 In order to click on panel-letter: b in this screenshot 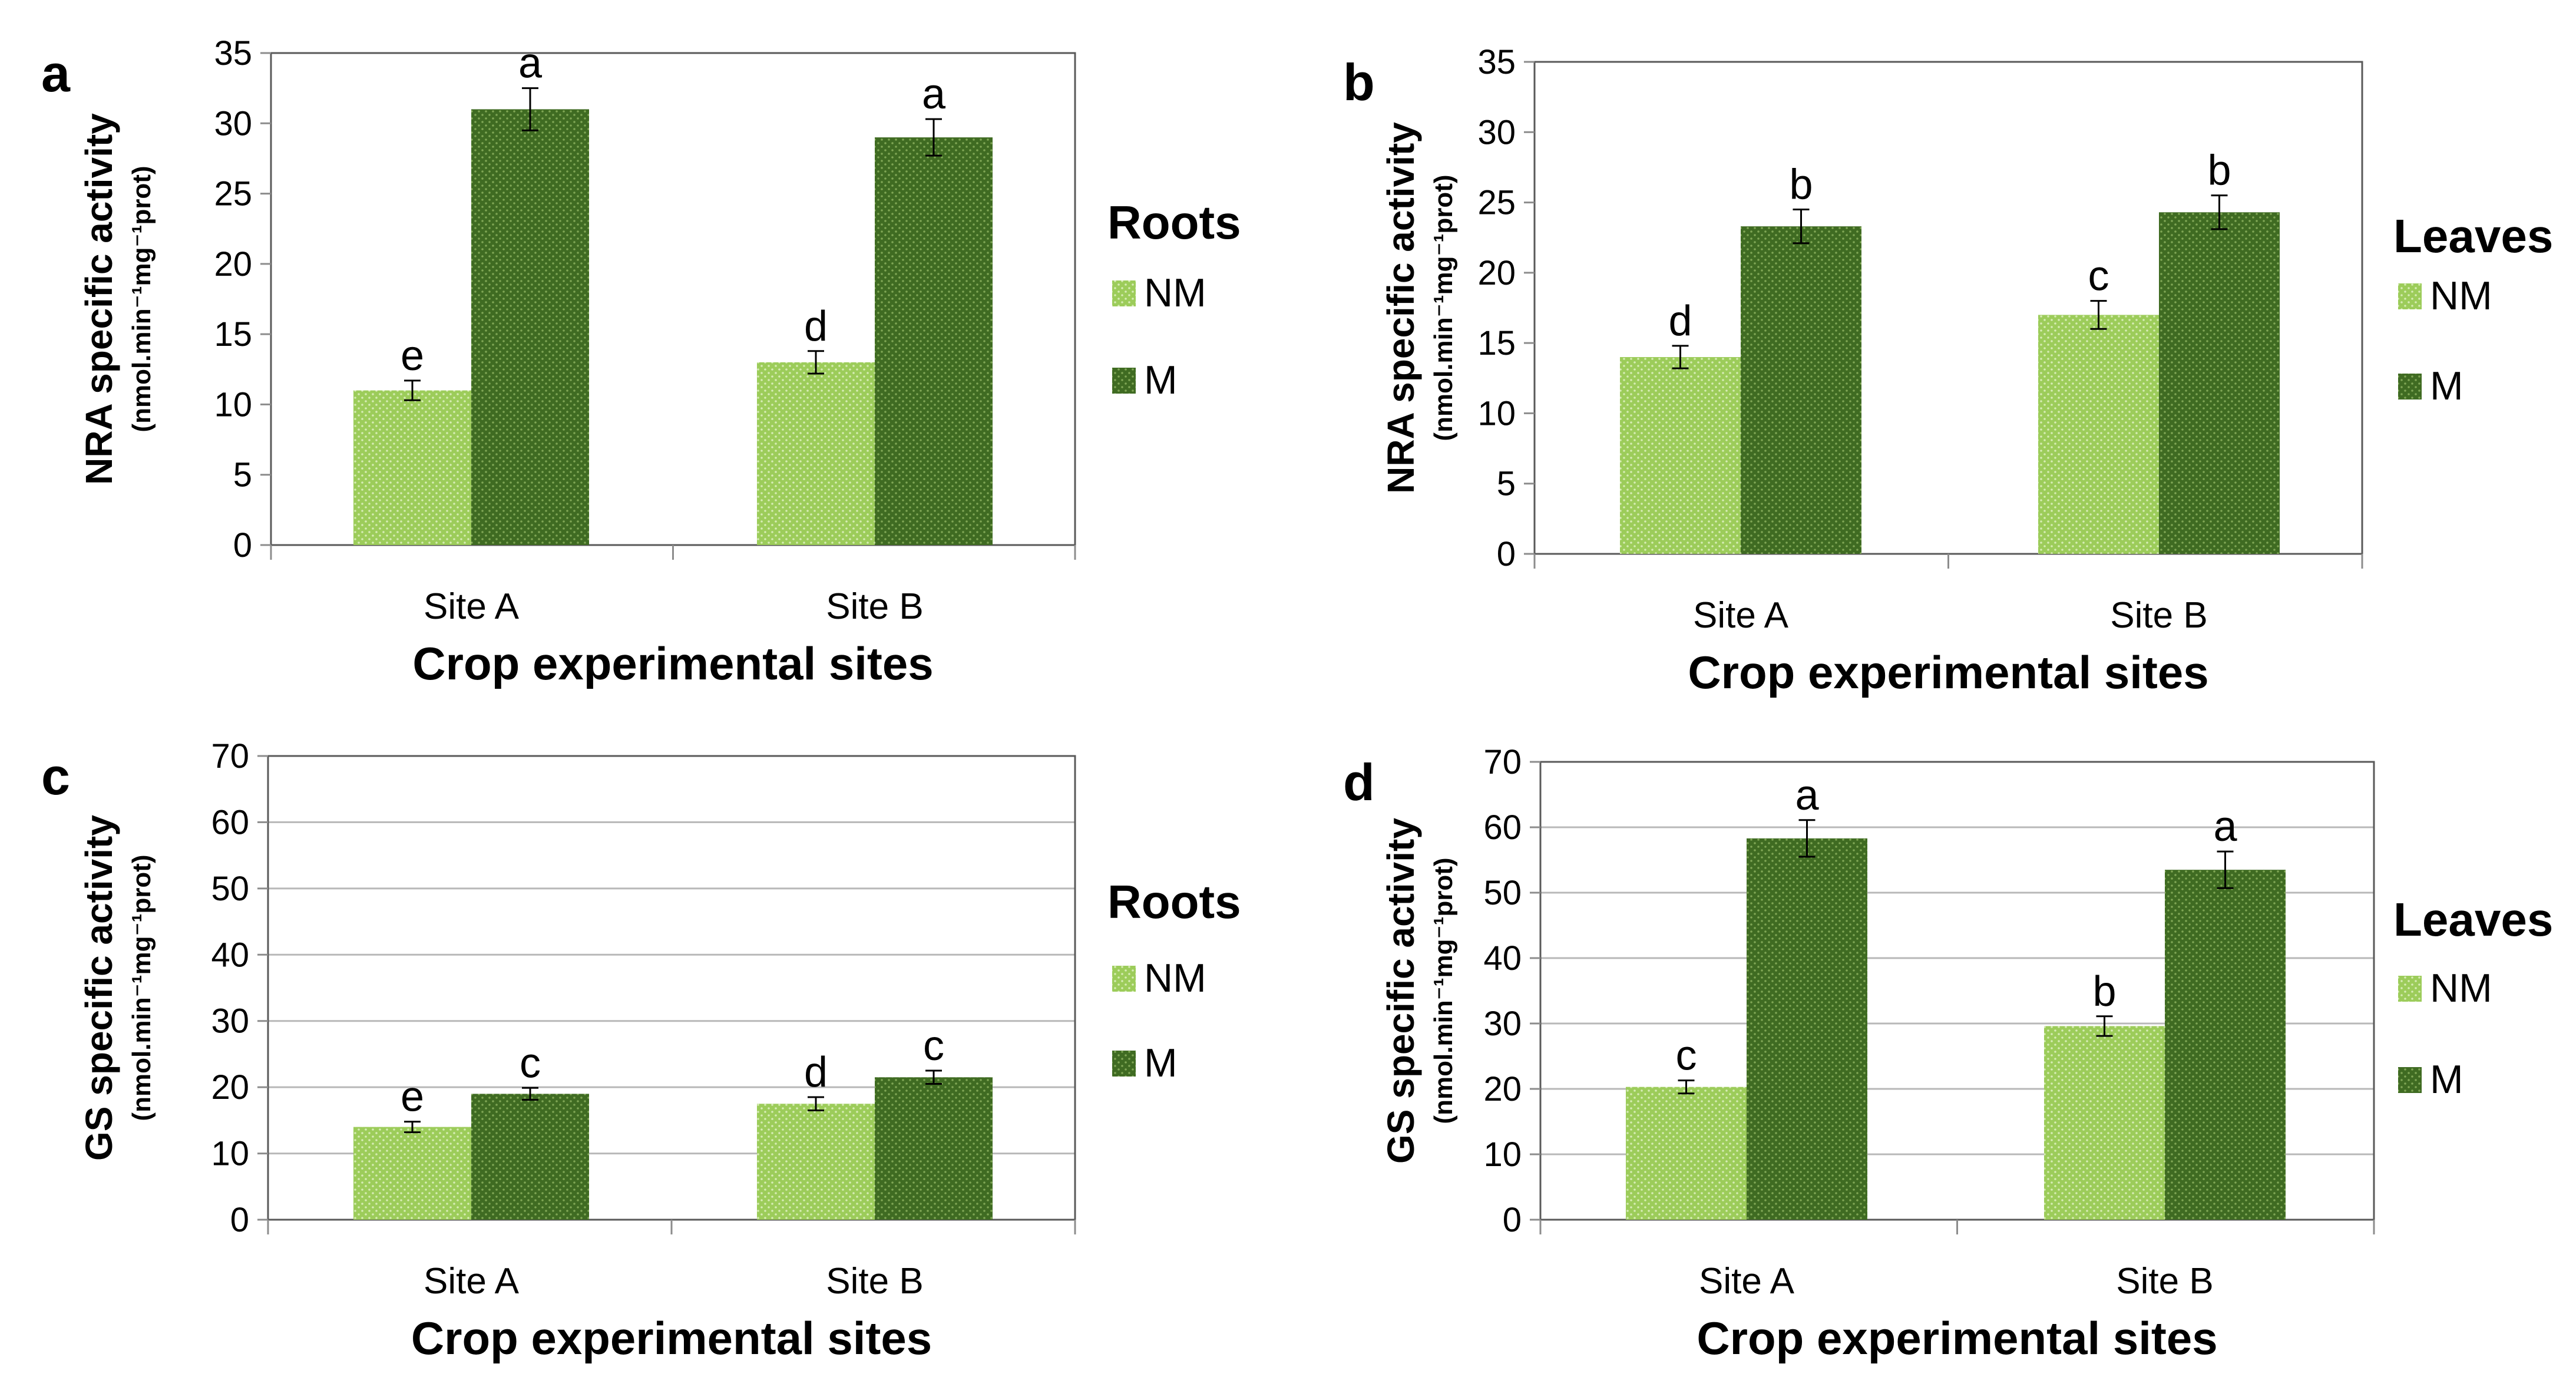, I will do `click(1359, 82)`.